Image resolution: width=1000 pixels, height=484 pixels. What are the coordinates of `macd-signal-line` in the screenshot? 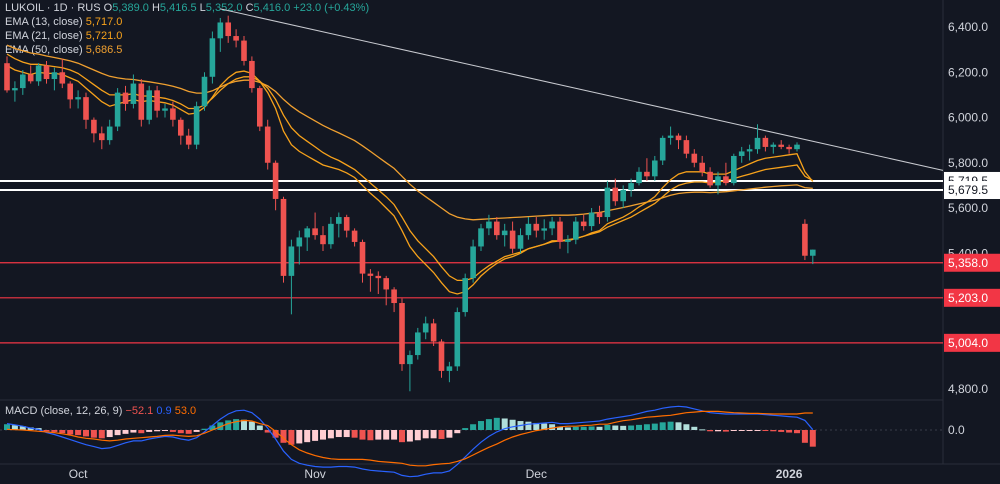 It's located at (409, 438).